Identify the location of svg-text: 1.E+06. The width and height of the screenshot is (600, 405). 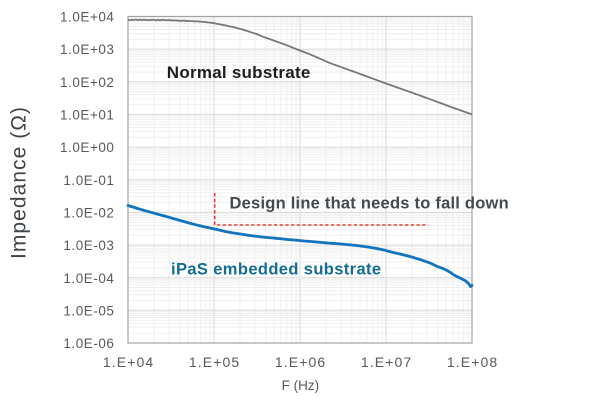
(300, 362).